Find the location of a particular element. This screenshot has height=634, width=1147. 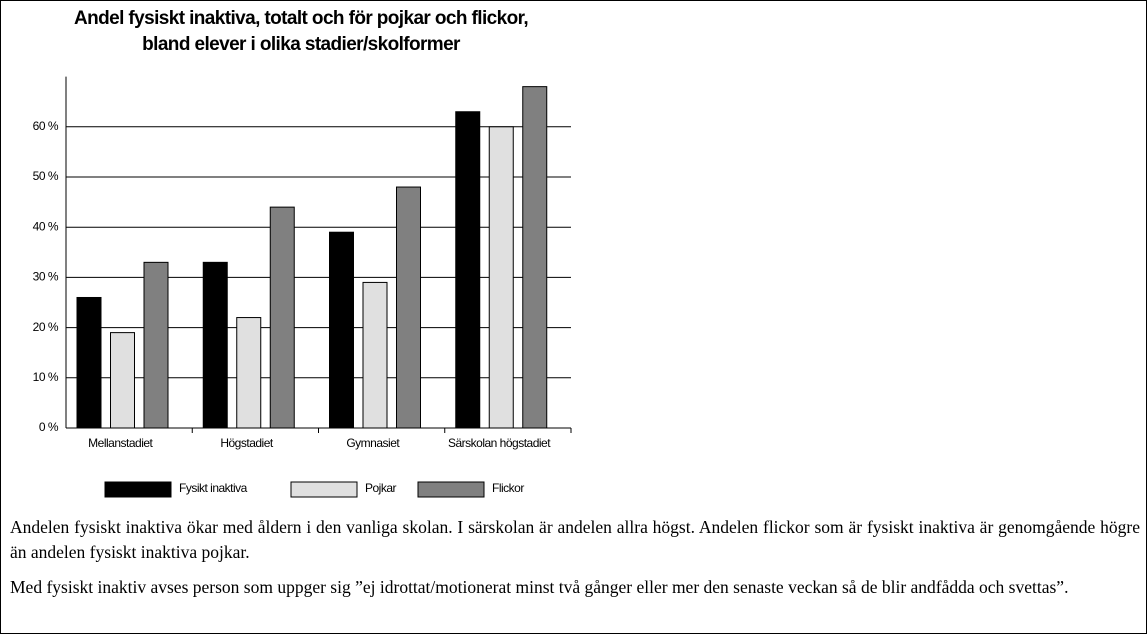

y-tick-label: 40 % is located at coordinates (46, 226).